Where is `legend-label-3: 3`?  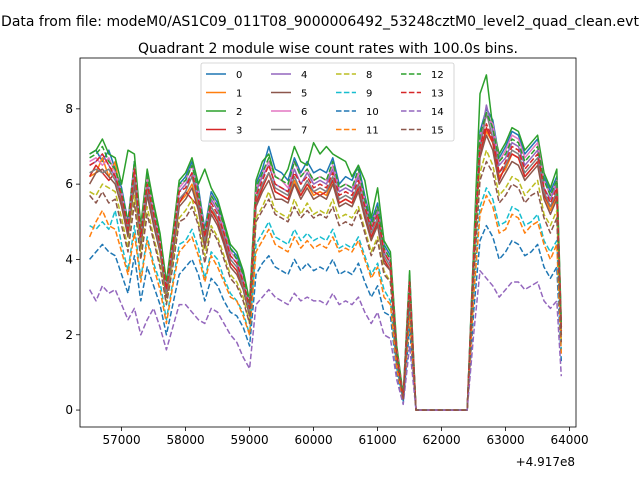
legend-label-3: 3 is located at coordinates (239, 131).